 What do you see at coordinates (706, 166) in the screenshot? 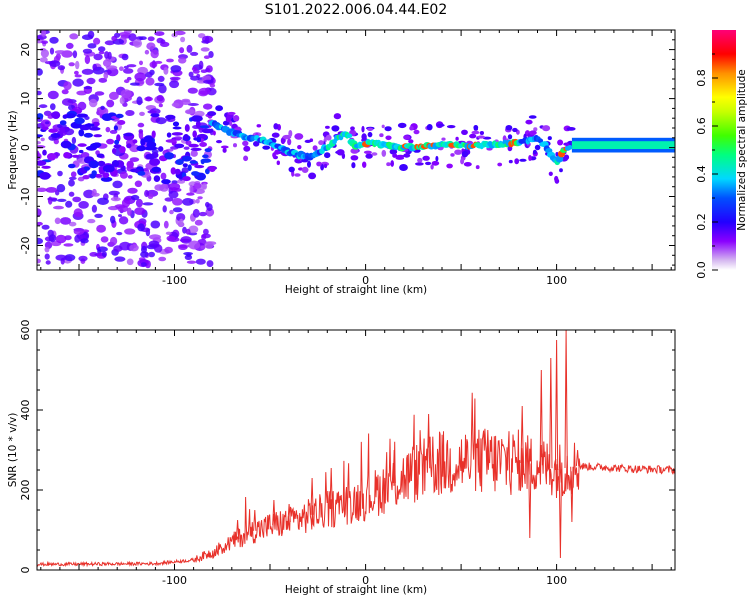
I see `colorbar-ticks: 0.0 0.2 0.4 0.6 0.8` at bounding box center [706, 166].